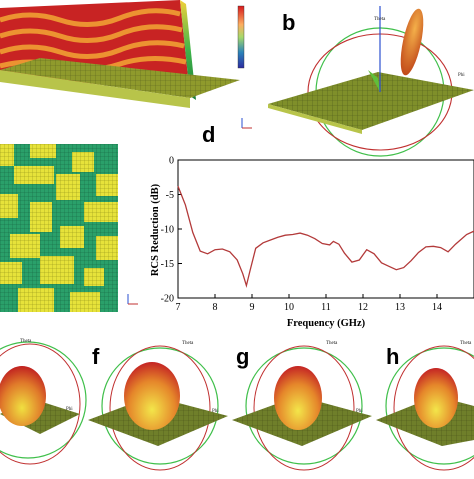  I want to click on panel-e-radiation: Theta Phi, so click(45, 402).